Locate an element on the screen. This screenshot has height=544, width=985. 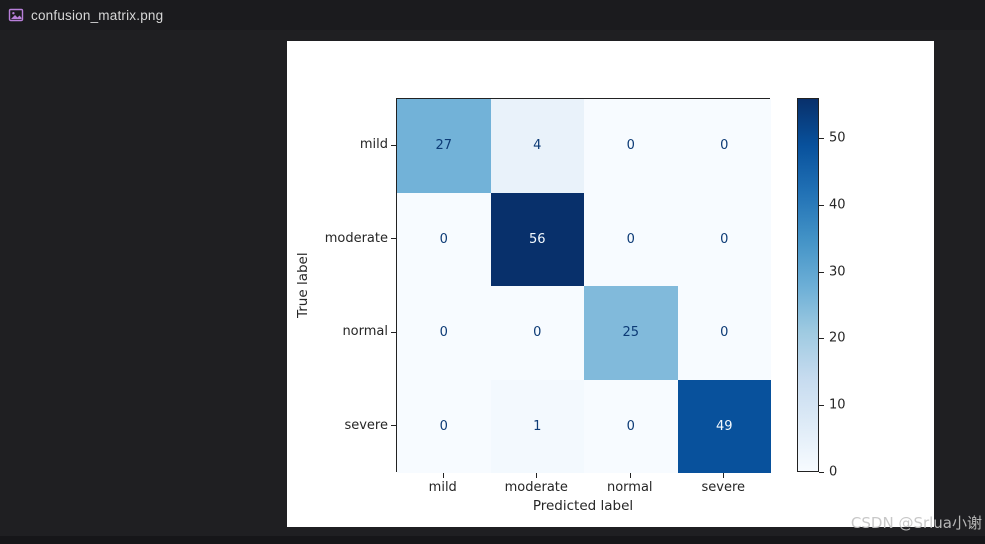
tab-filename: confusion_matrix.png is located at coordinates (97, 15).